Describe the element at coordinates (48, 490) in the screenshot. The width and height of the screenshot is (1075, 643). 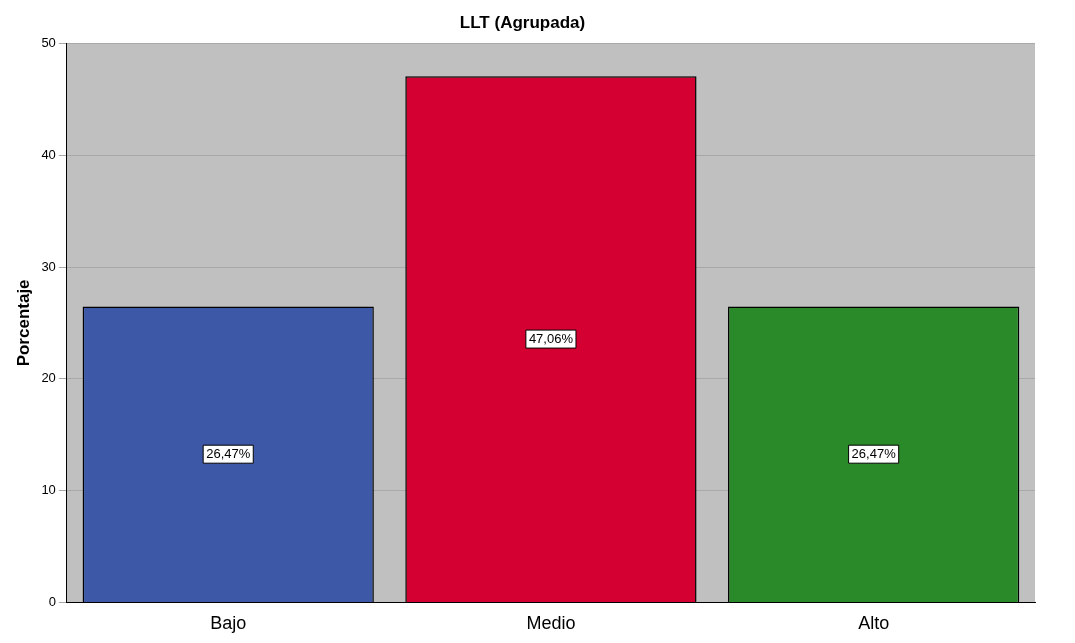
I see `y-tick-label: 10` at that location.